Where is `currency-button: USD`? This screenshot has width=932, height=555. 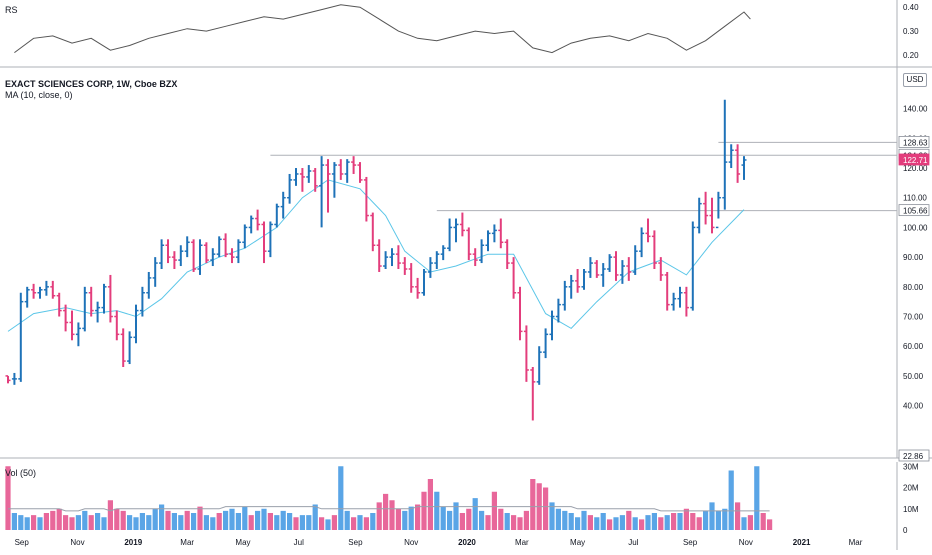 currency-button: USD is located at coordinates (915, 80).